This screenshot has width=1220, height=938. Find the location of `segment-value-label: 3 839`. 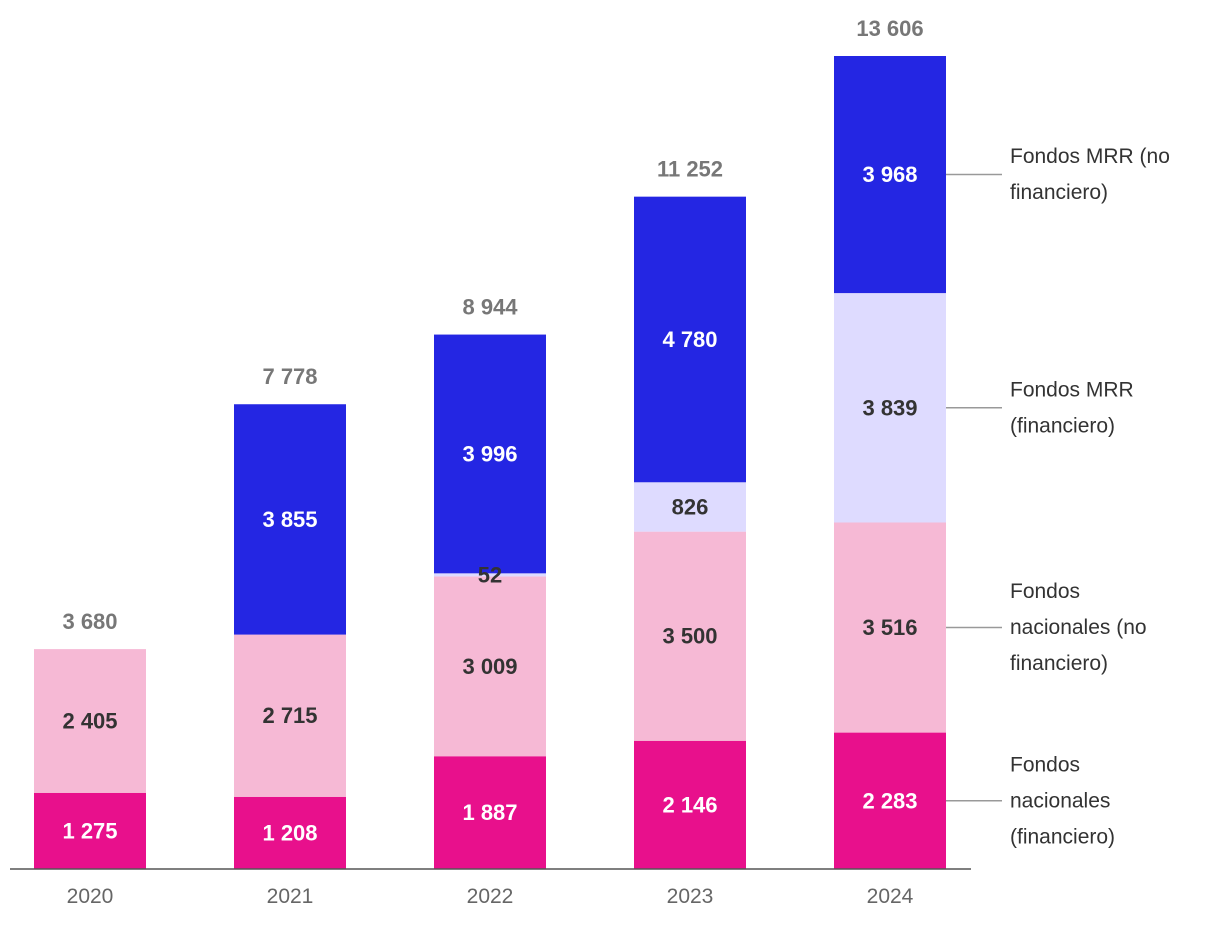

segment-value-label: 3 839 is located at coordinates (889, 407).